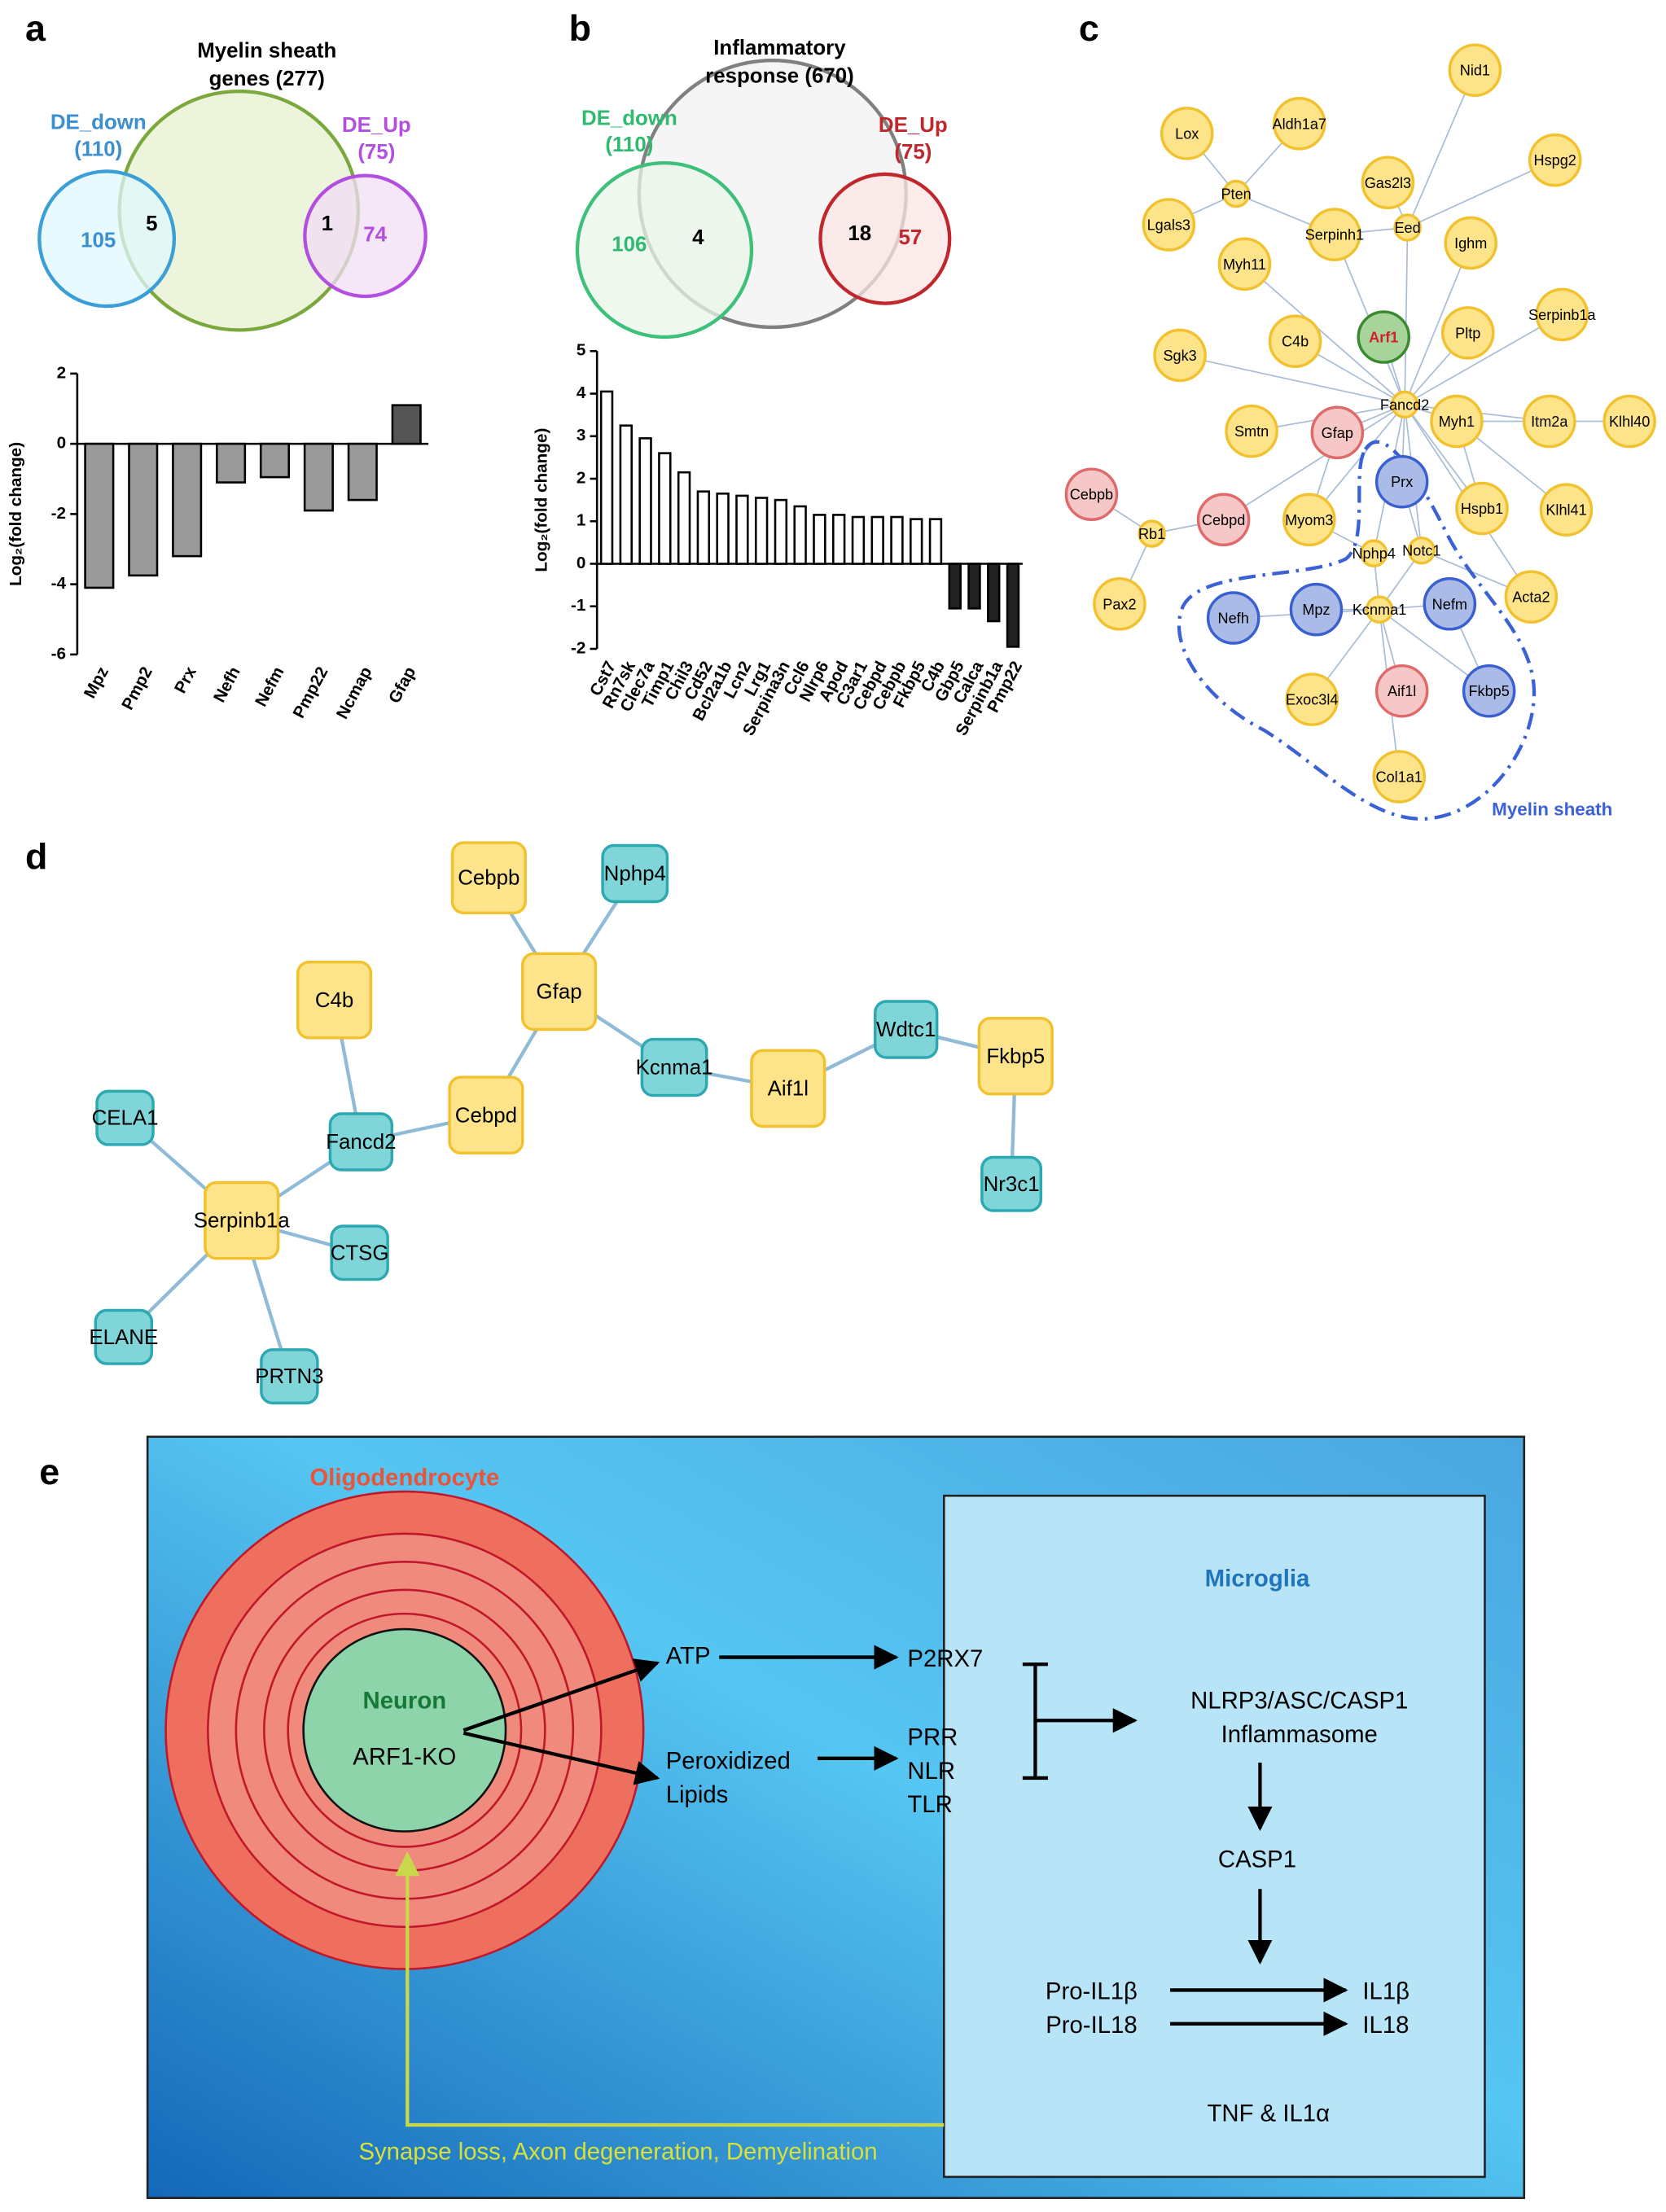 Image resolution: width=1666 pixels, height=2212 pixels. What do you see at coordinates (1531, 597) in the screenshot?
I see `node-label: Acta2` at bounding box center [1531, 597].